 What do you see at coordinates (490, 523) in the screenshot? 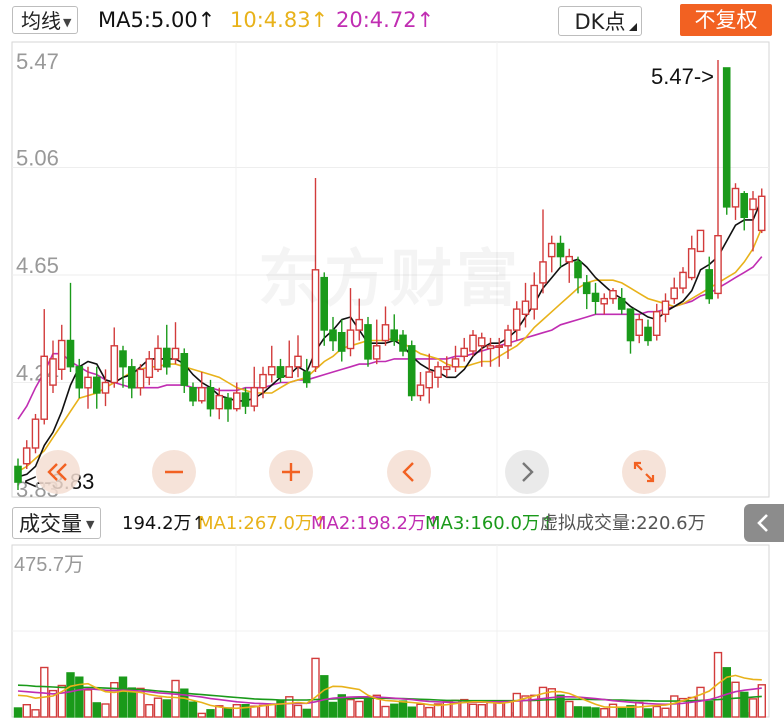
I see `volume-ma3-legend: MA3:160.0万↑` at bounding box center [490, 523].